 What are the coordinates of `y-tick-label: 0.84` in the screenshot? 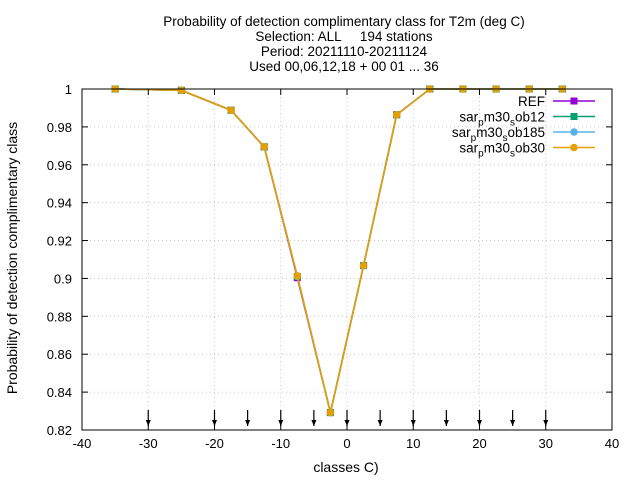 It's located at (59, 392).